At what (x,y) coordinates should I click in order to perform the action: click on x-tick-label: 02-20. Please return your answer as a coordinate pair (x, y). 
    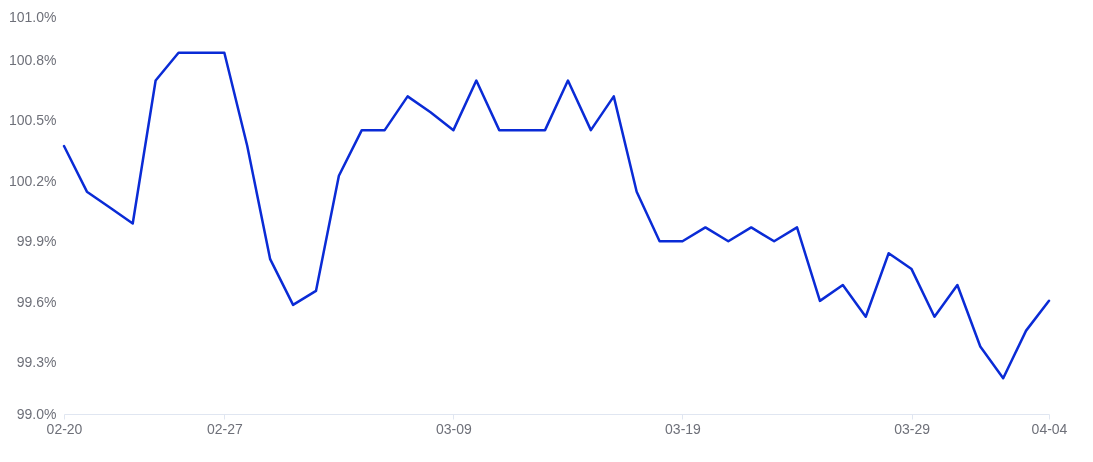
    Looking at the image, I should click on (64, 428).